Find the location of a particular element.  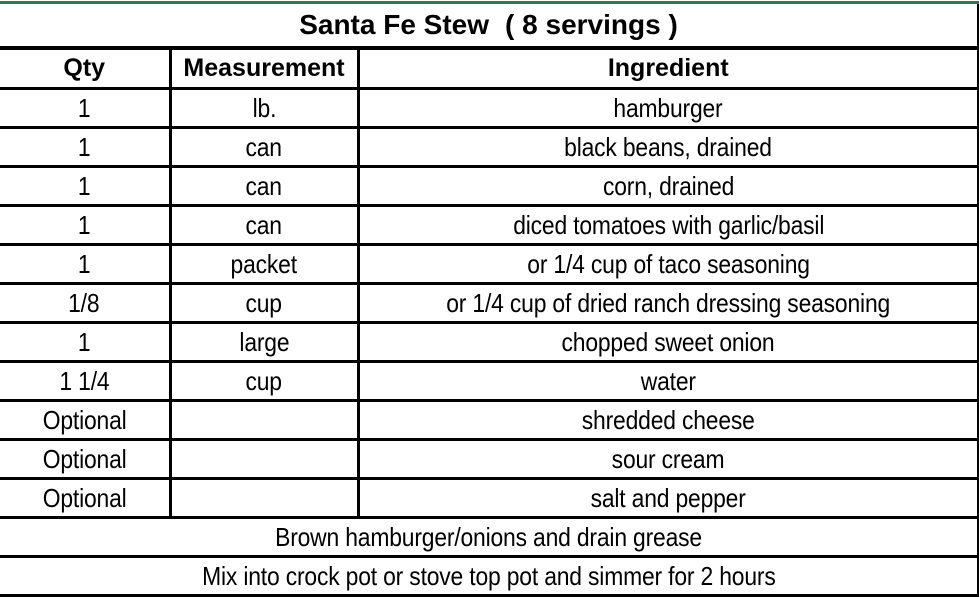

table-row: 1 can diced tomatoes with garlic/basil is located at coordinates (489, 225).